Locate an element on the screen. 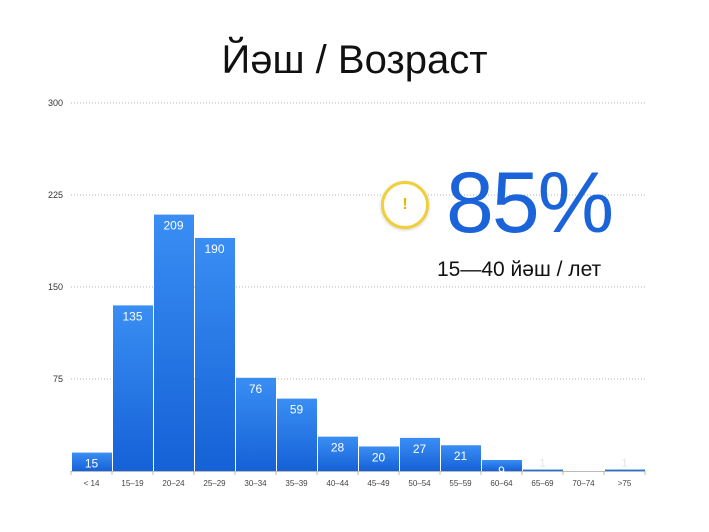 The image size is (709, 532). highlight-range-label: 15—40 йәш / лет is located at coordinates (519, 269).